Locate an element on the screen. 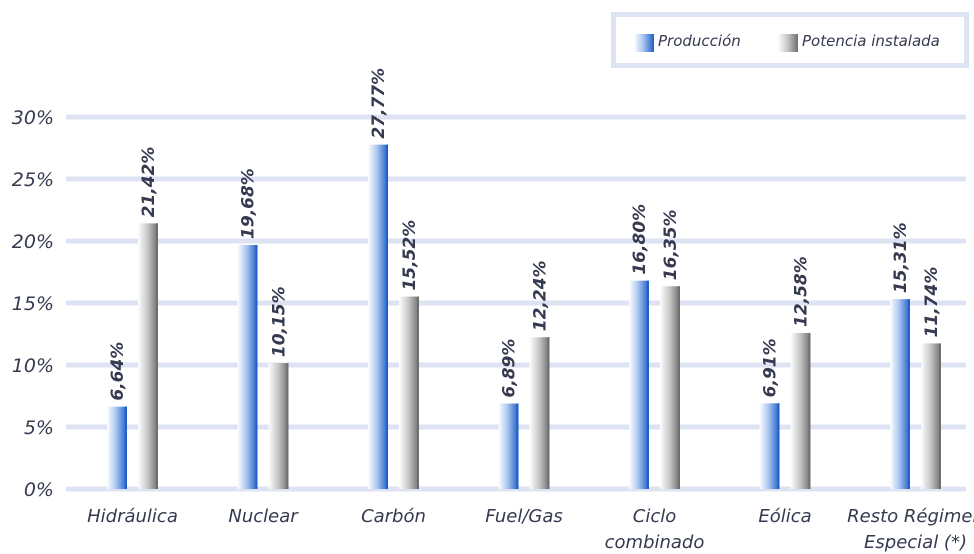 This screenshot has height=554, width=974. x-category-label: Especial (*) is located at coordinates (915, 542).